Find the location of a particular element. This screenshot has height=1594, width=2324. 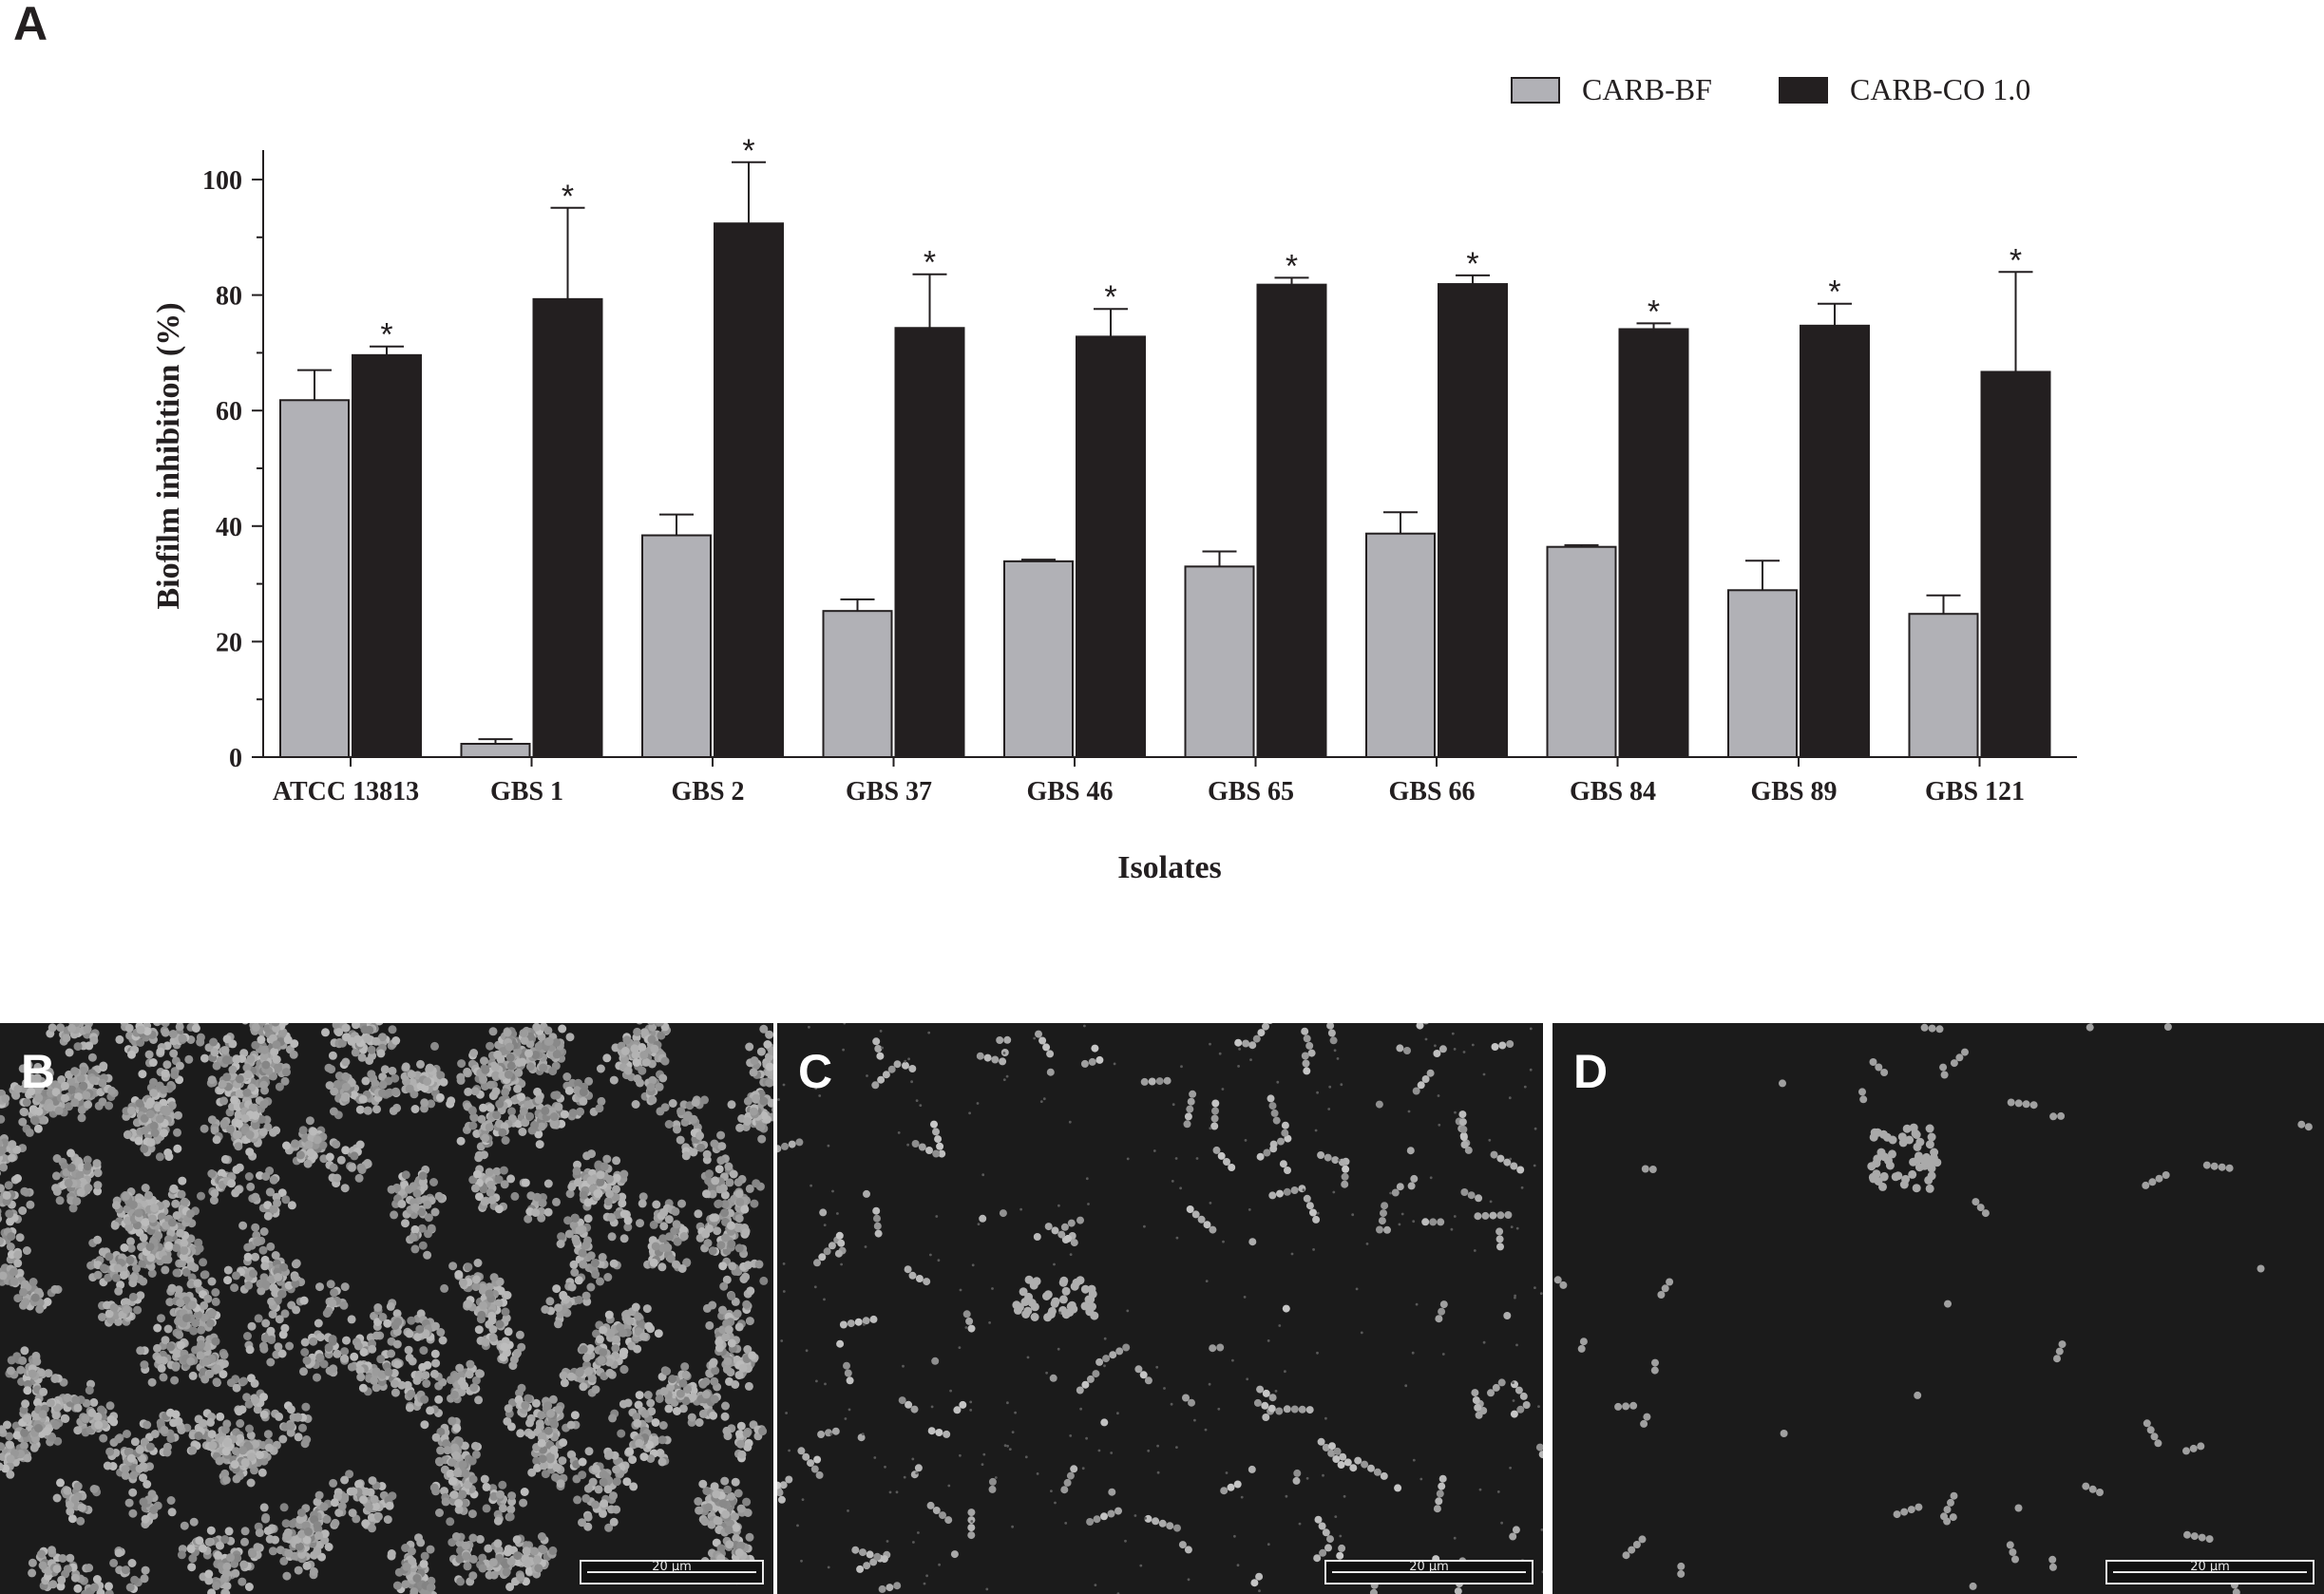

scale-bar-c: 20 μm is located at coordinates (1428, 1573).